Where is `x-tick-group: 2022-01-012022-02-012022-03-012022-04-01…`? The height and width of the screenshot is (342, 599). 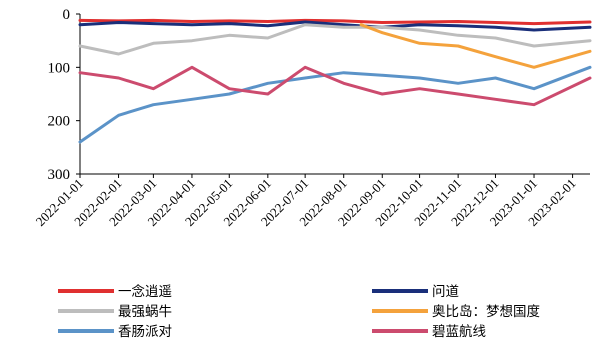 x-tick-group: 2022-01-012022-02-012022-03-012022-04-01… is located at coordinates (306, 201).